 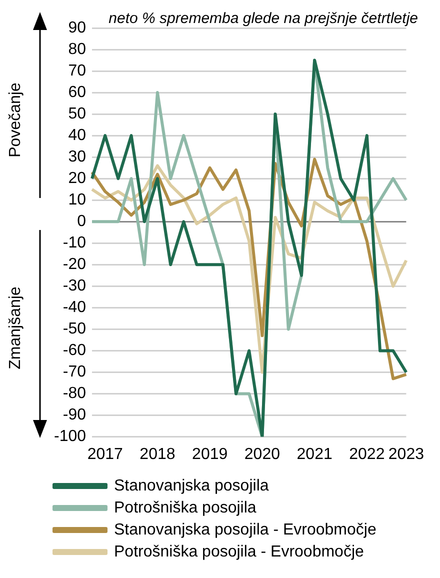 I want to click on y-tick-label: 80, so click(x=77, y=49).